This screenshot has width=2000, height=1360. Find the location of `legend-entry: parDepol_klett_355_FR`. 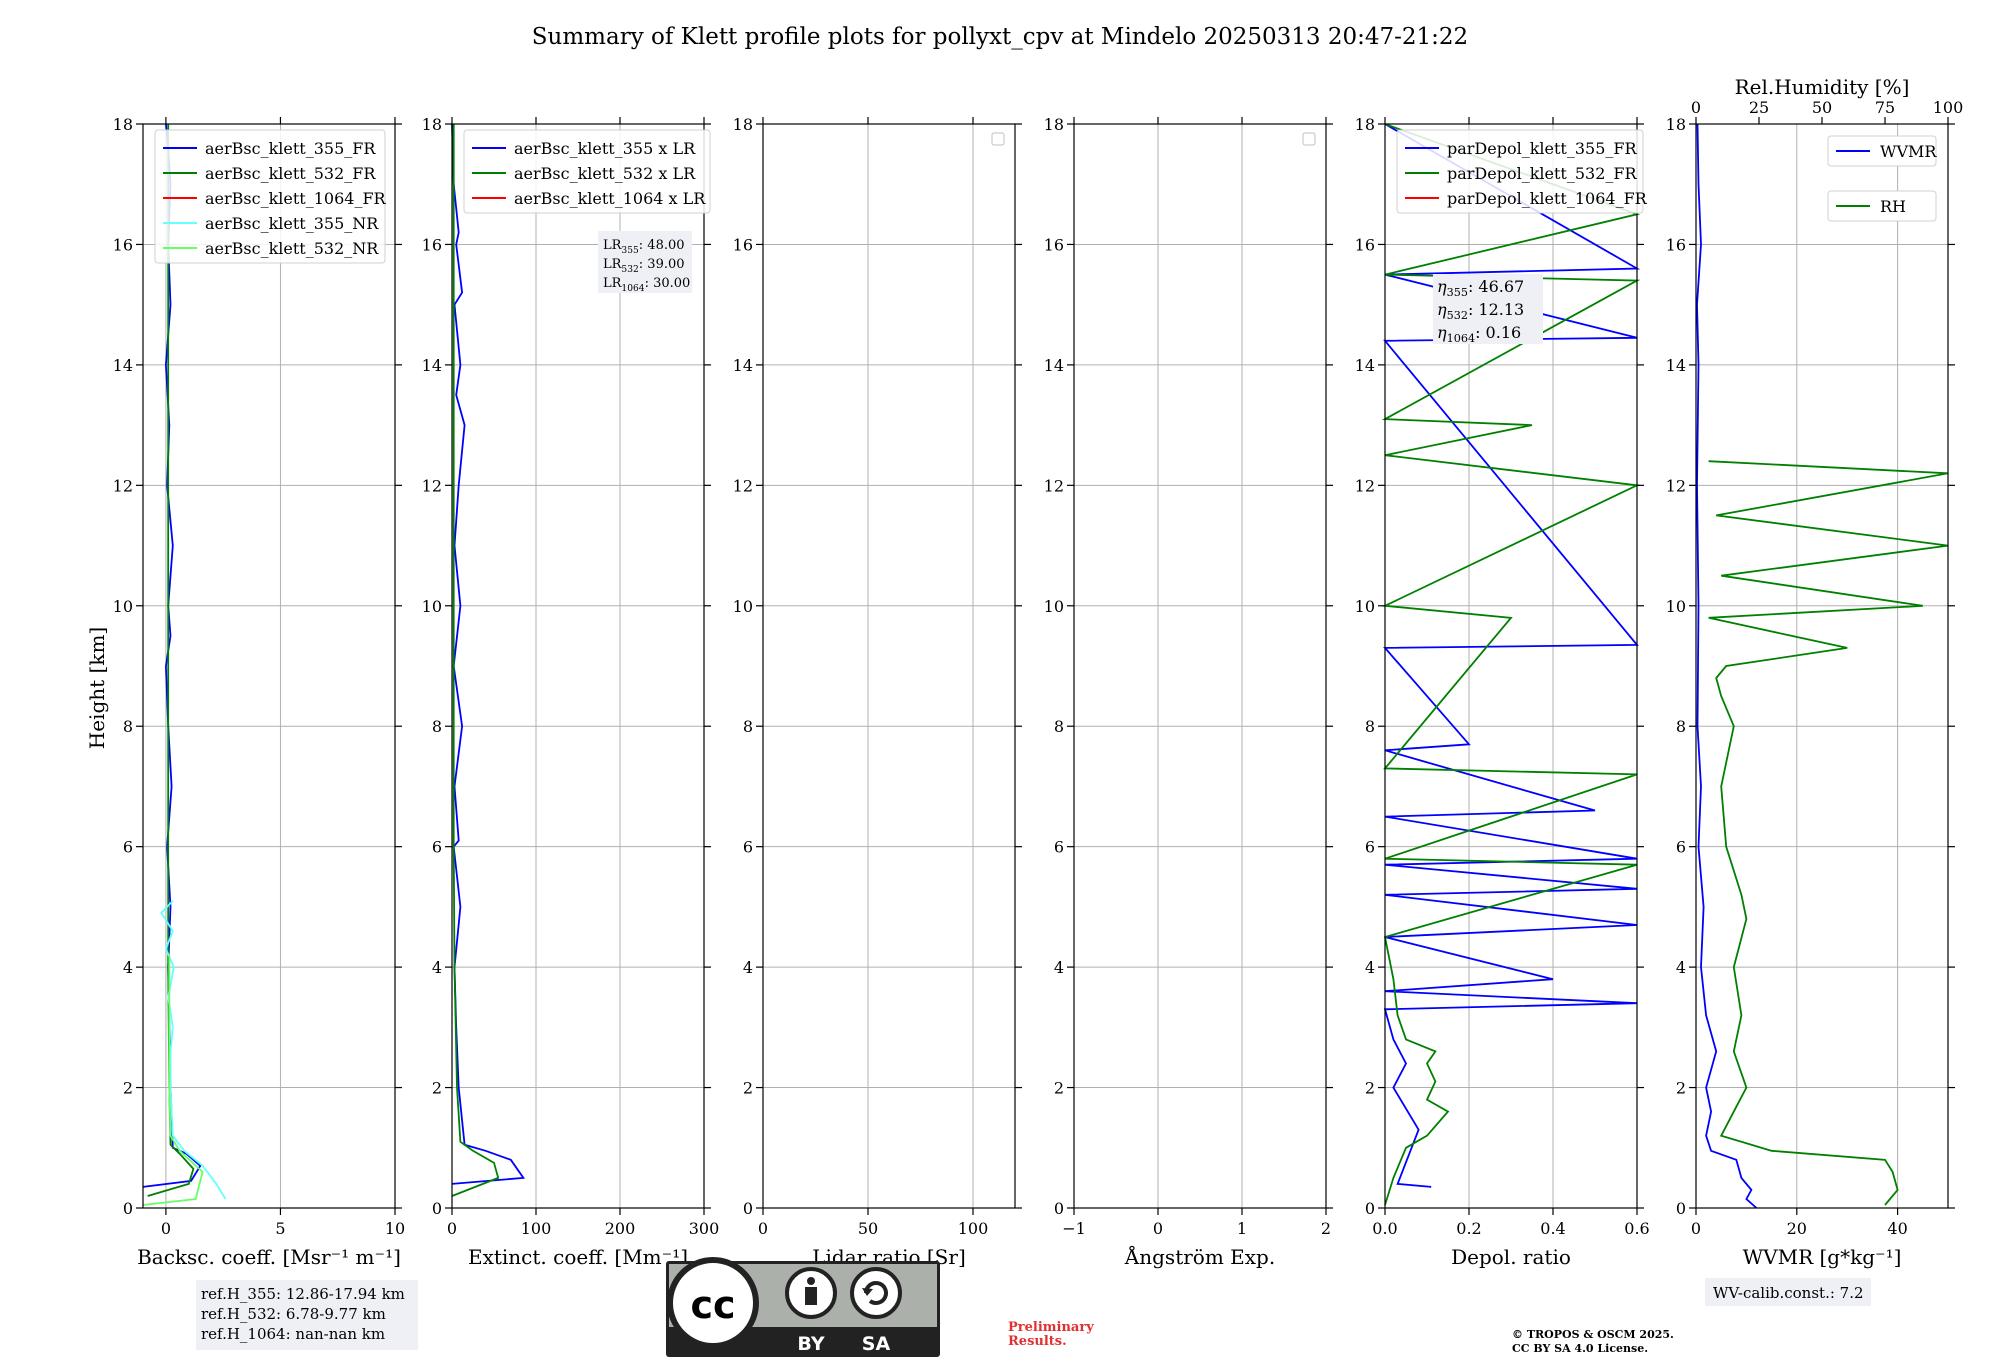

legend-entry: parDepol_klett_355_FR is located at coordinates (1542, 148).